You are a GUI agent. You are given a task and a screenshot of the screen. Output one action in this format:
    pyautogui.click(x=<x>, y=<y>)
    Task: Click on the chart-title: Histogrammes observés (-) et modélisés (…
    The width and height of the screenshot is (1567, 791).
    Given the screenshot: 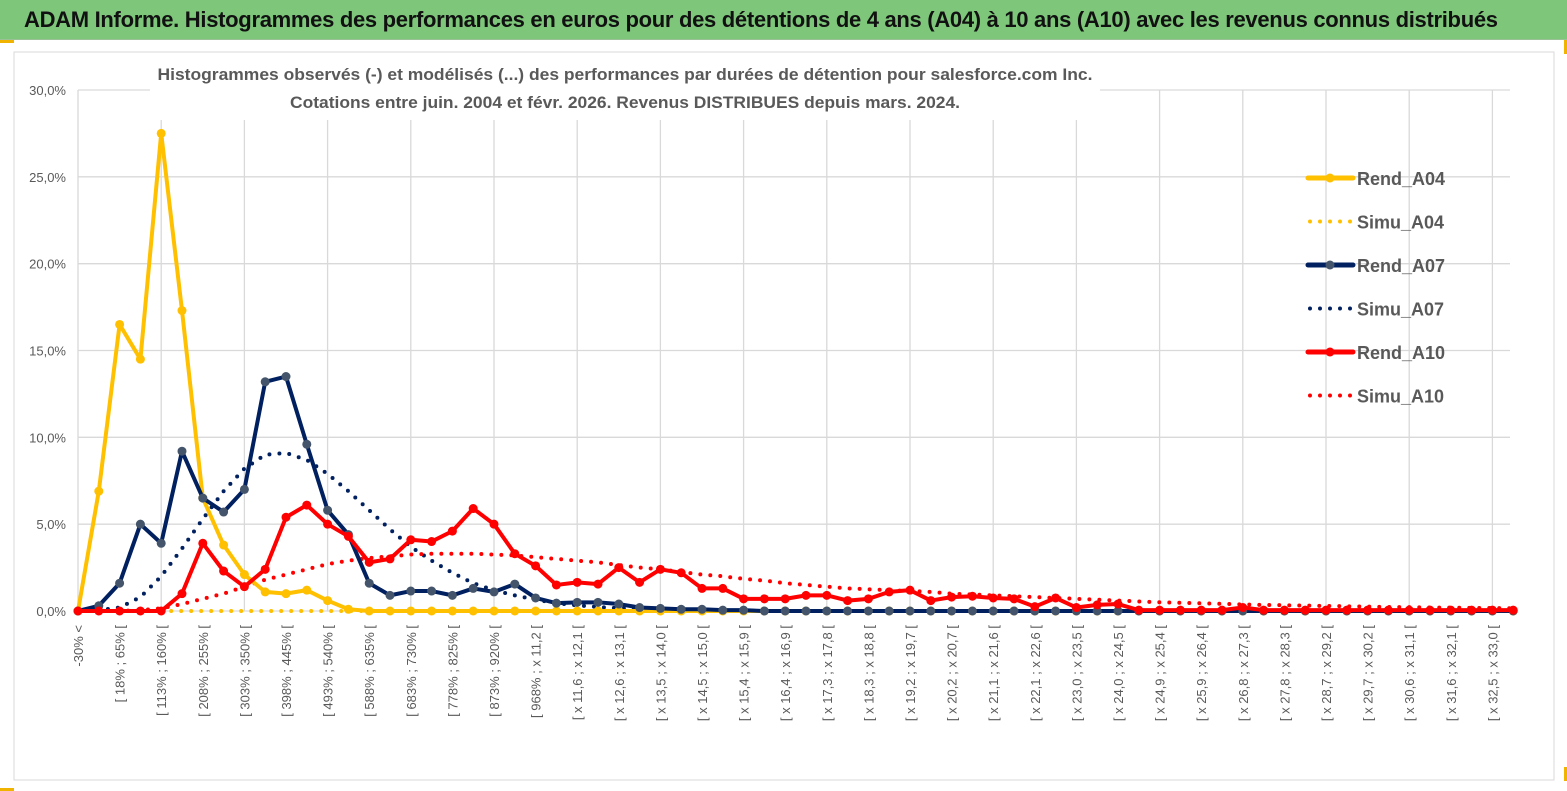 What is the action you would take?
    pyautogui.click(x=625, y=74)
    